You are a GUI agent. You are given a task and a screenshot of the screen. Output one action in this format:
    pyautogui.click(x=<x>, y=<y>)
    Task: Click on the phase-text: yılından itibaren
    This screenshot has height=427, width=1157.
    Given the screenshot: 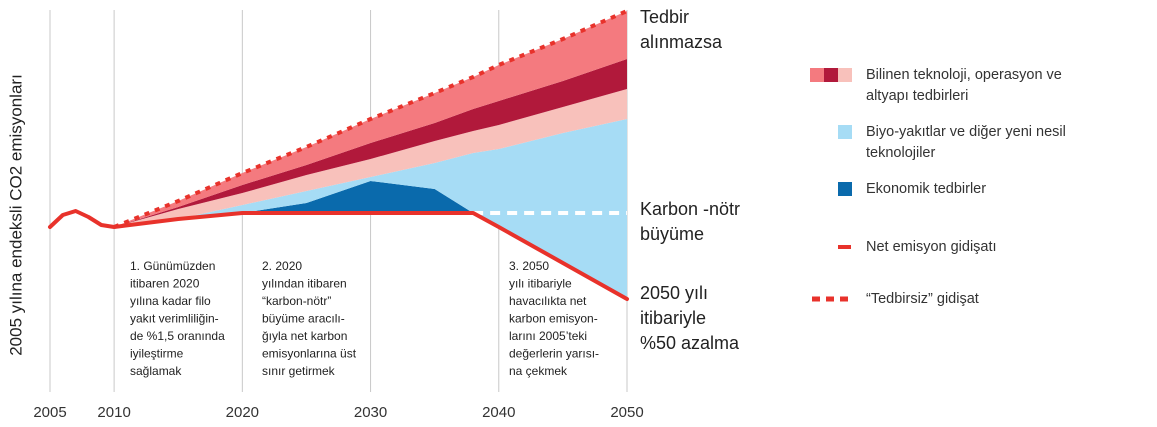 What is the action you would take?
    pyautogui.click(x=304, y=284)
    